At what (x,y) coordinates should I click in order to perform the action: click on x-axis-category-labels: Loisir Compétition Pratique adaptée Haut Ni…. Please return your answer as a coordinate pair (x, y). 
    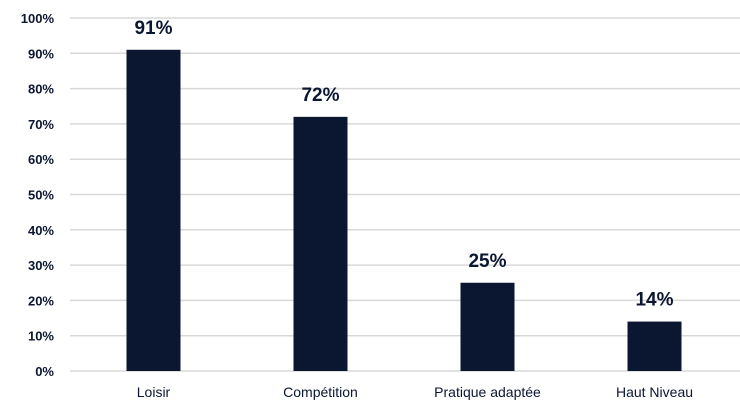
    Looking at the image, I should click on (415, 392).